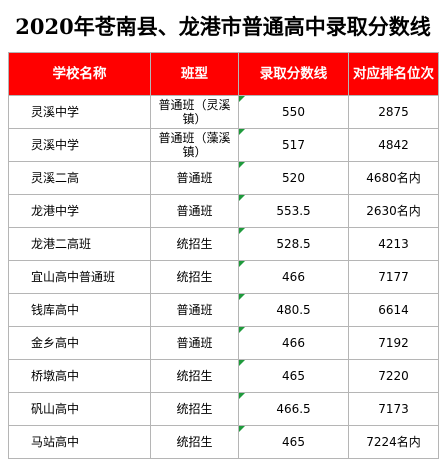 This screenshot has height=459, width=446. What do you see at coordinates (393, 442) in the screenshot?
I see `cell-rank: 7224名内` at bounding box center [393, 442].